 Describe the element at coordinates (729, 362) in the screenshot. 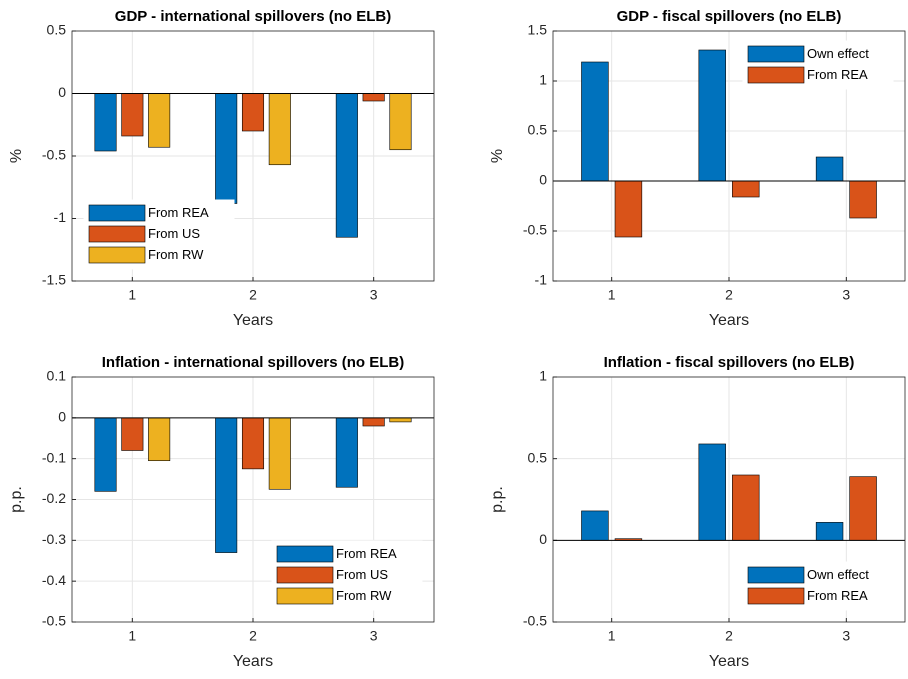

I see `chart-title: Inflation - fiscal spillovers (no ELB)` at that location.